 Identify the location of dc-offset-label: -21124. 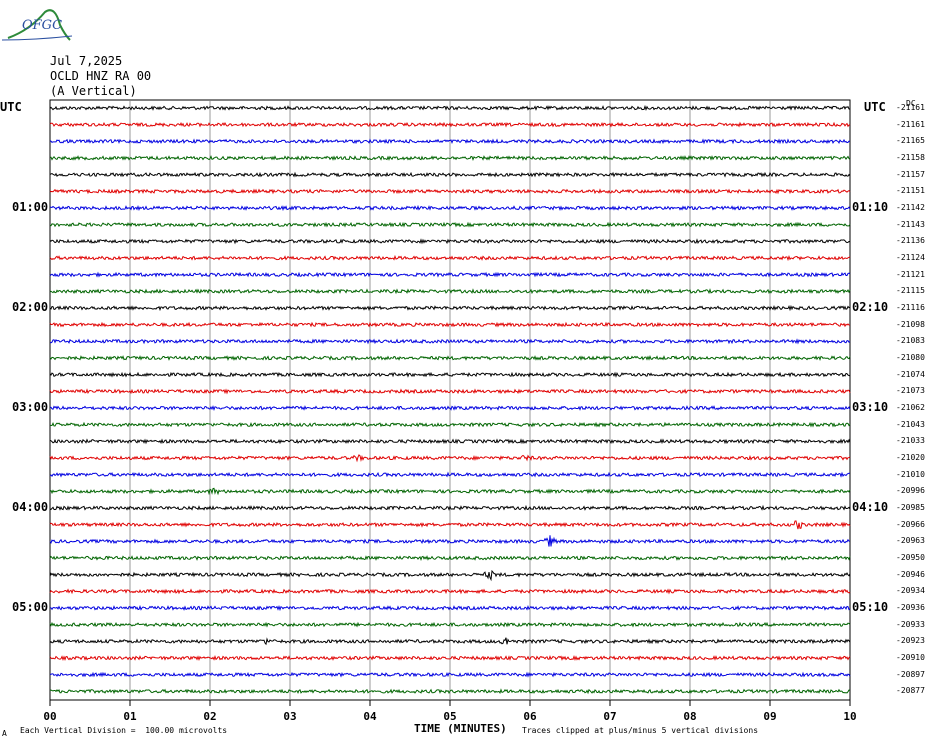
(910, 257).